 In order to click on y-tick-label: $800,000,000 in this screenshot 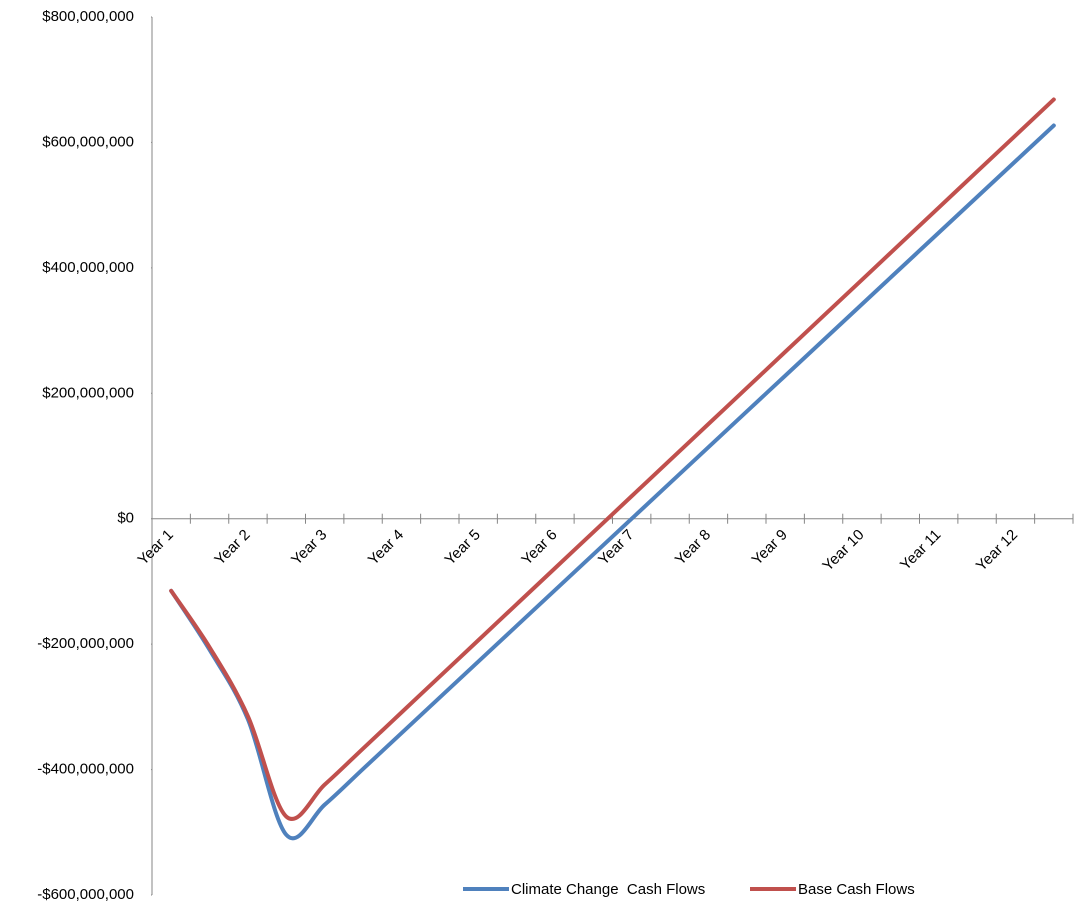, I will do `click(88, 16)`.